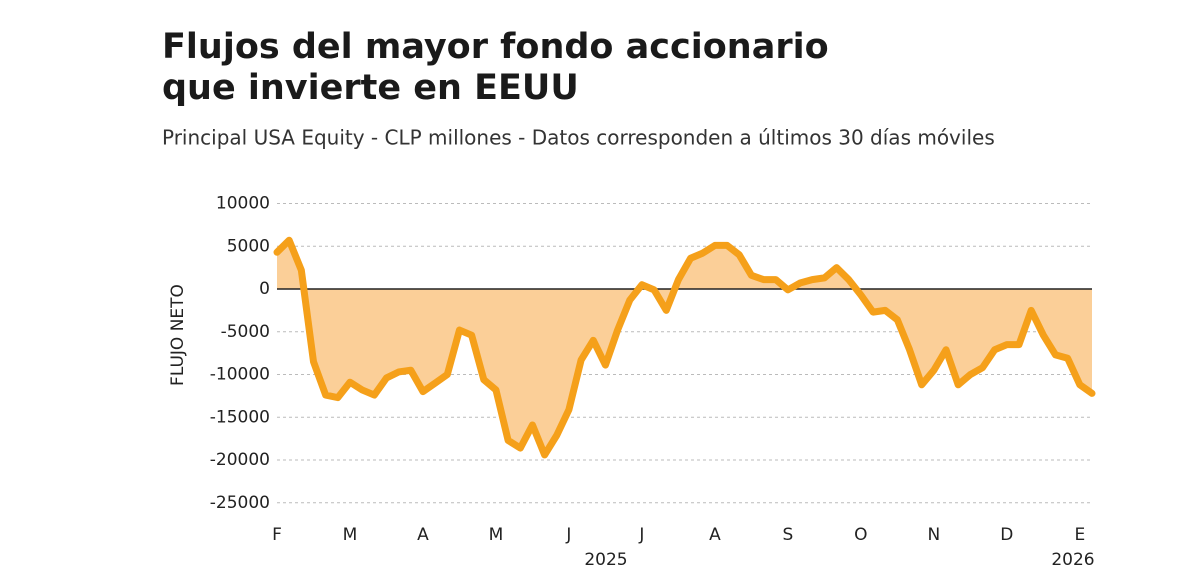 Image resolution: width=1200 pixels, height=588 pixels. What do you see at coordinates (264, 289) in the screenshot?
I see `y-tick-label: 0` at bounding box center [264, 289].